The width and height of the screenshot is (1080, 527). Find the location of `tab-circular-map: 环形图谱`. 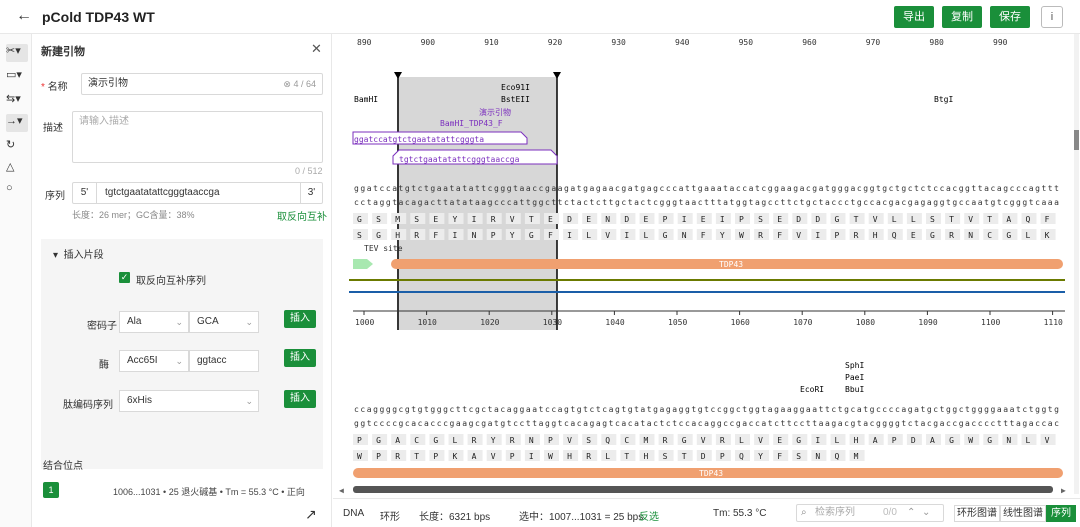

tab-circular-map: 环形图谱 is located at coordinates (977, 513).